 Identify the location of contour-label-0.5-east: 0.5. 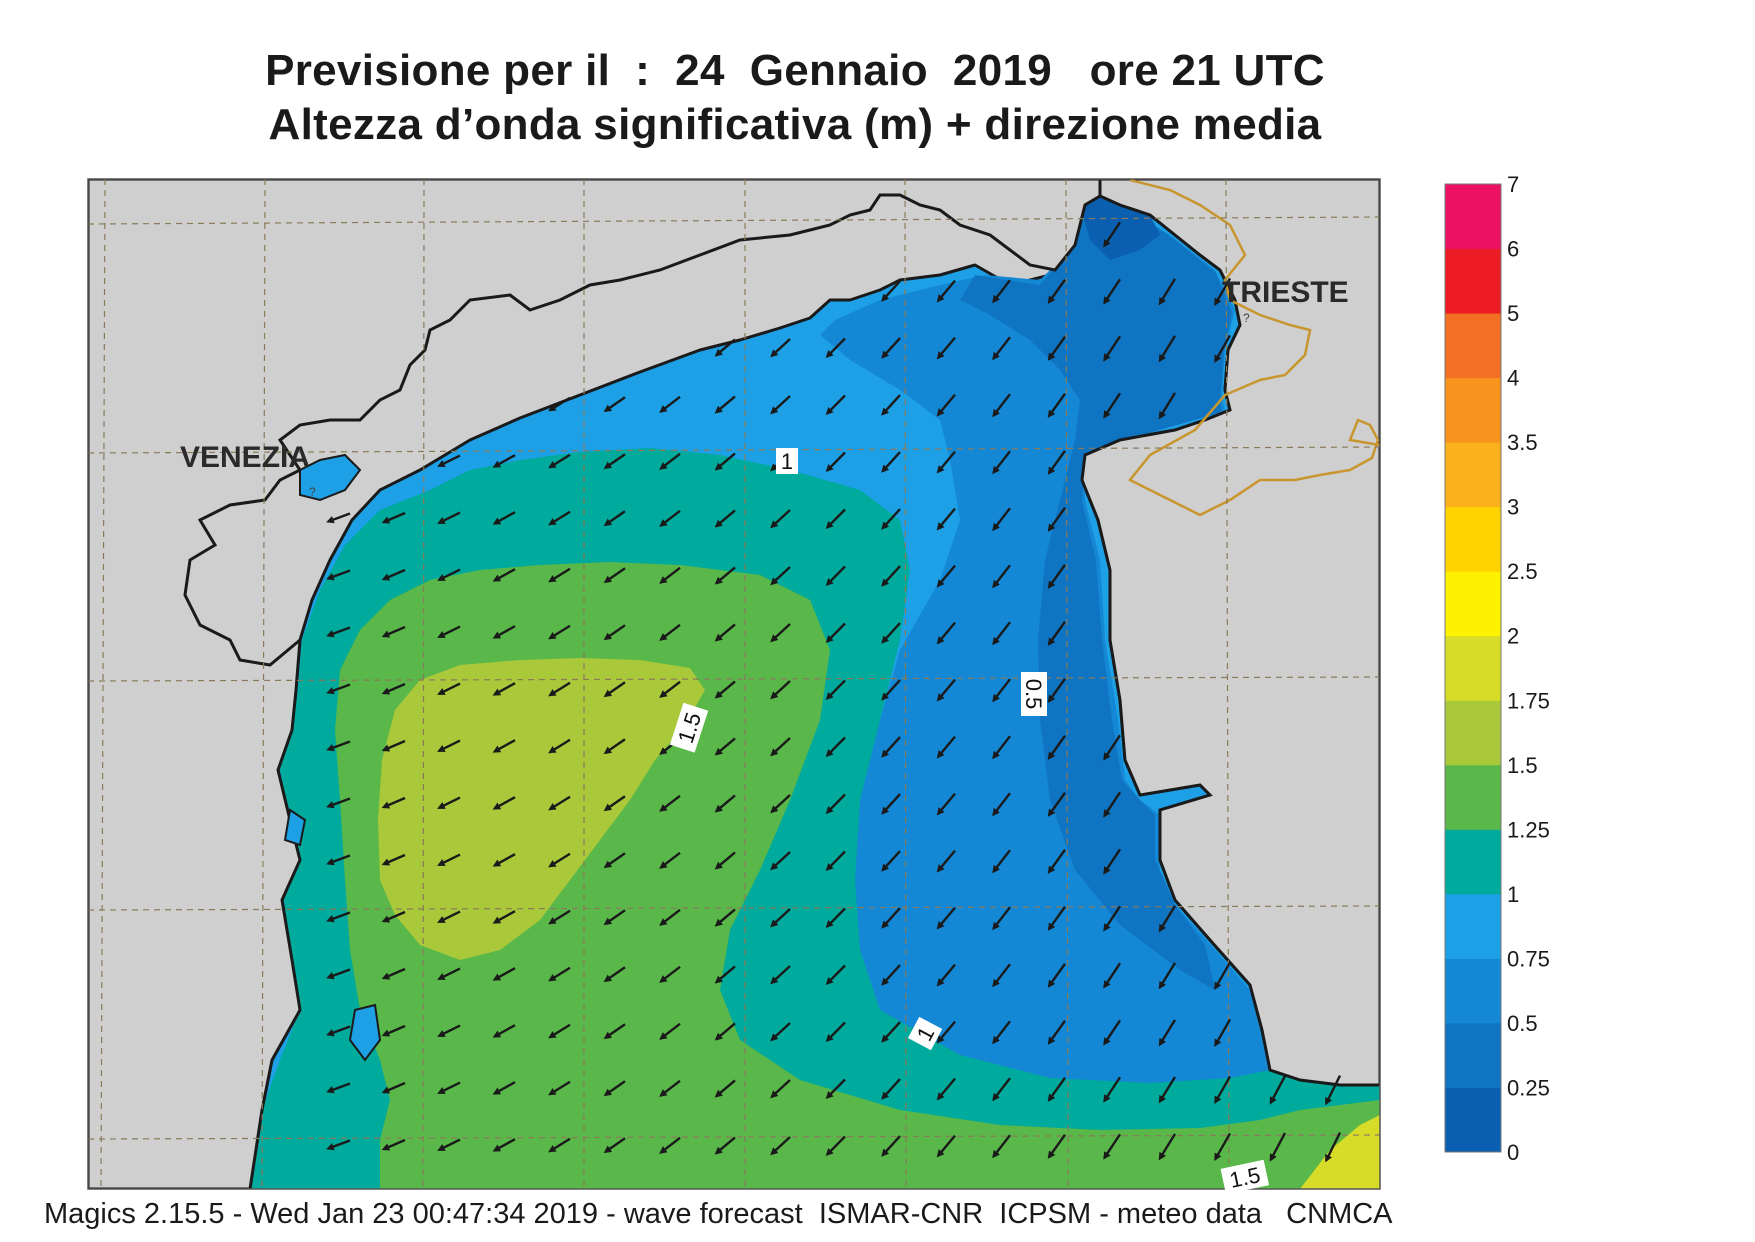
(1034, 694).